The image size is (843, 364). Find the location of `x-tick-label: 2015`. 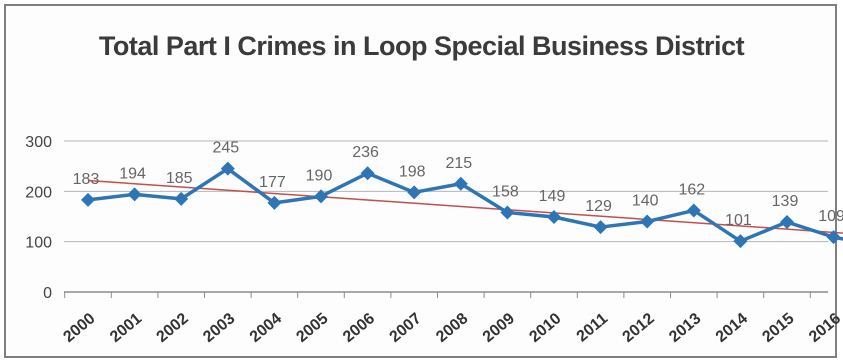

x-tick-label: 2015 is located at coordinates (778, 328).